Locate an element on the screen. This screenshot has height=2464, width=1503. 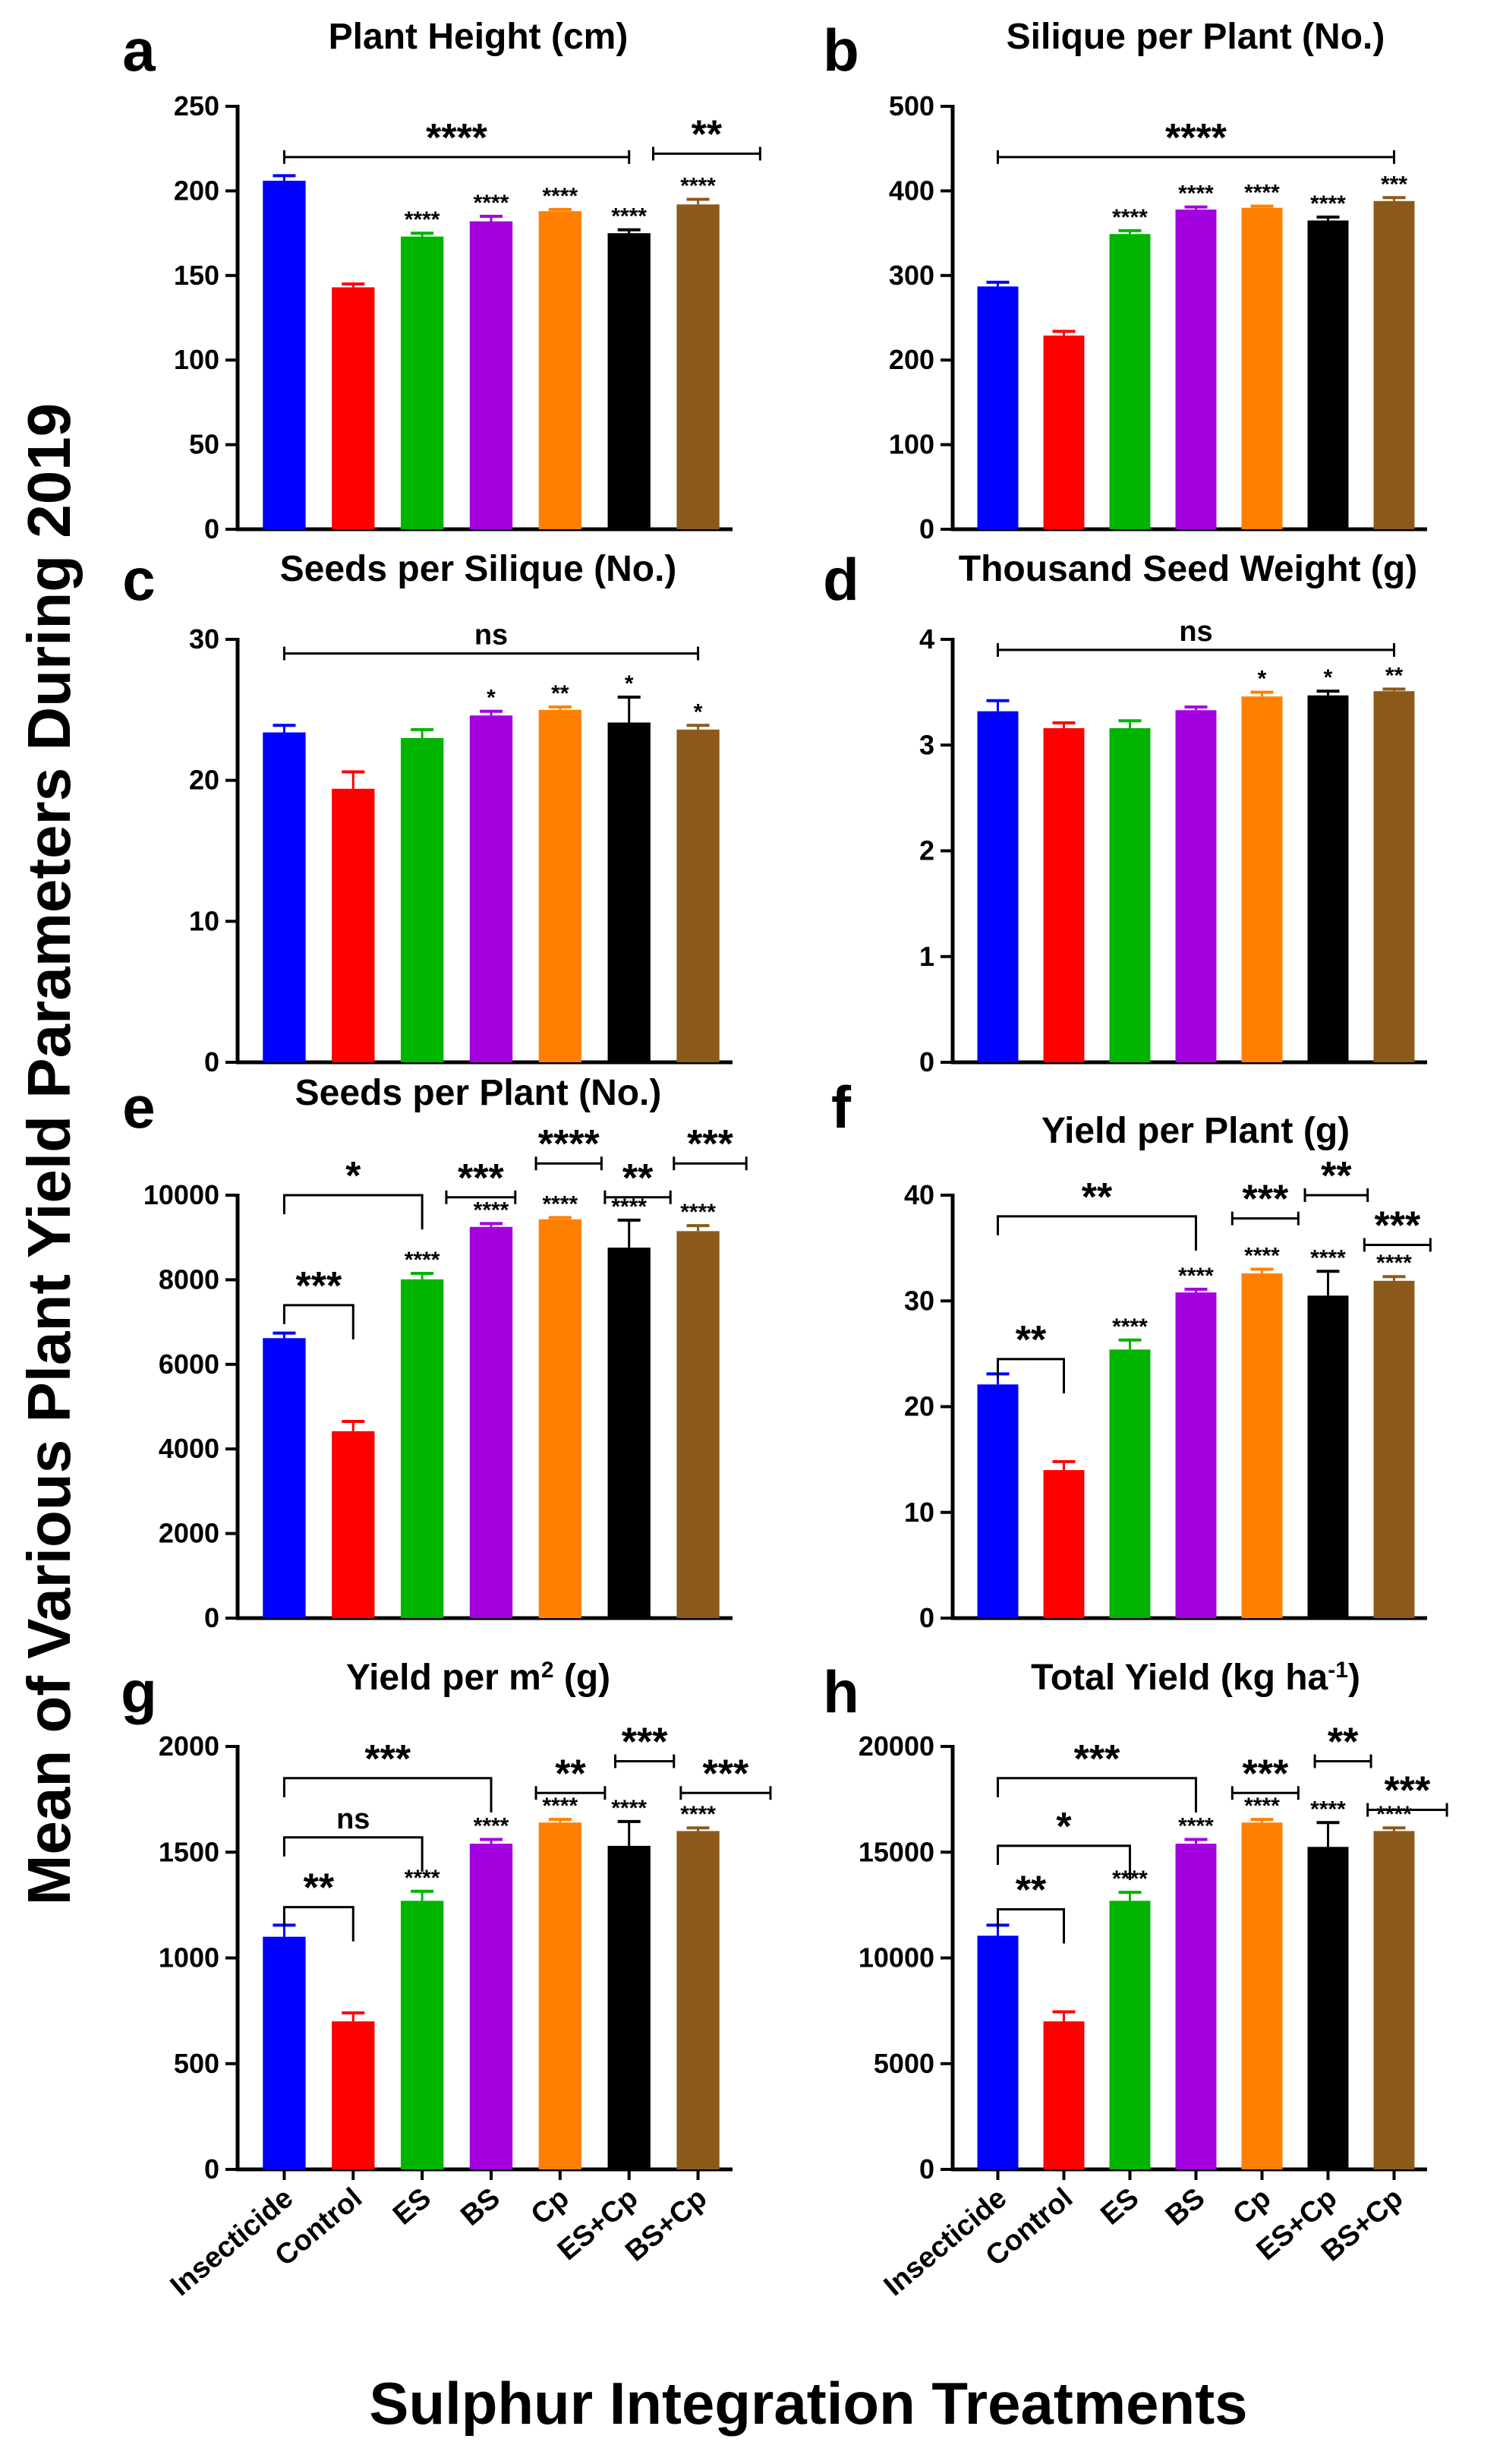
y-tick-label: 2000 is located at coordinates (189, 1746).